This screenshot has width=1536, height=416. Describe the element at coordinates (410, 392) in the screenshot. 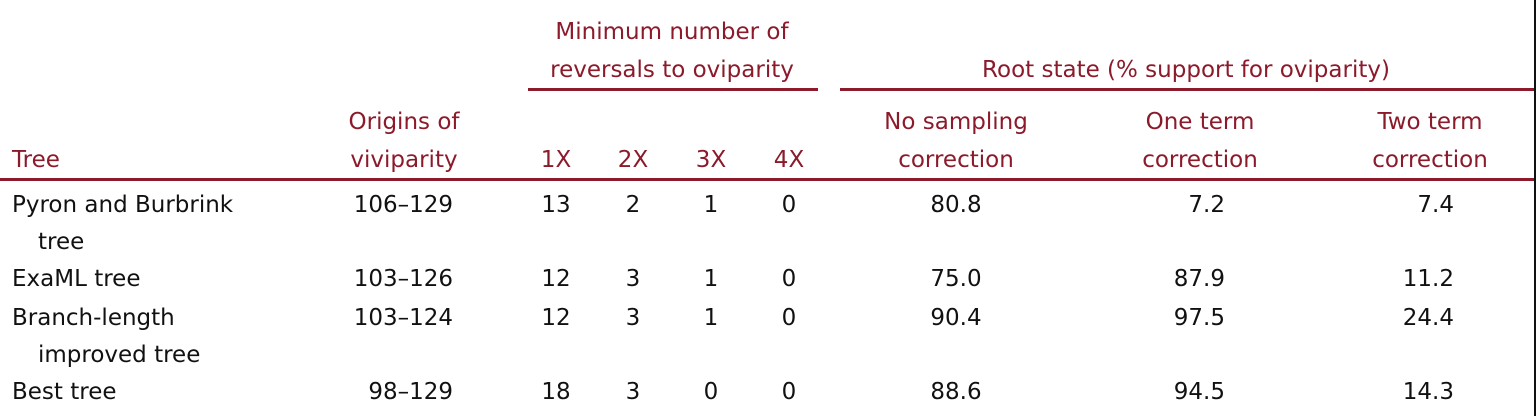

I see `row-4-origins: 98–129` at that location.